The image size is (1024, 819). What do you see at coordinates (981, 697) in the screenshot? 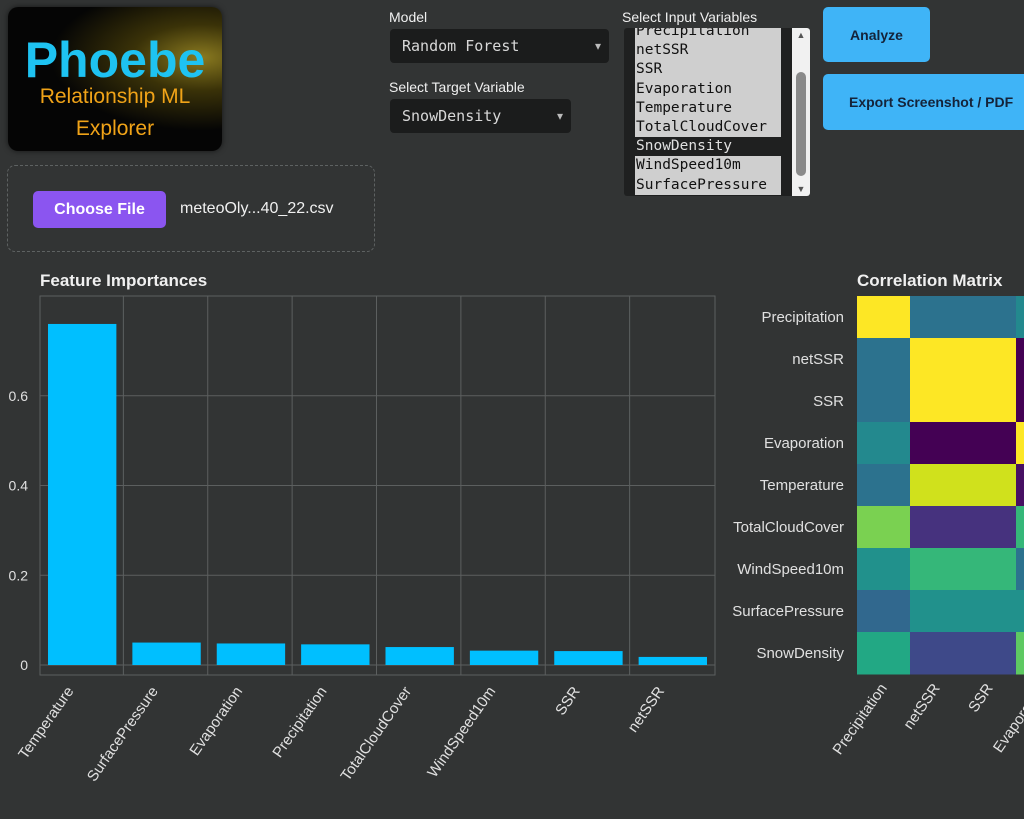
I see `col-label: SSR` at bounding box center [981, 697].